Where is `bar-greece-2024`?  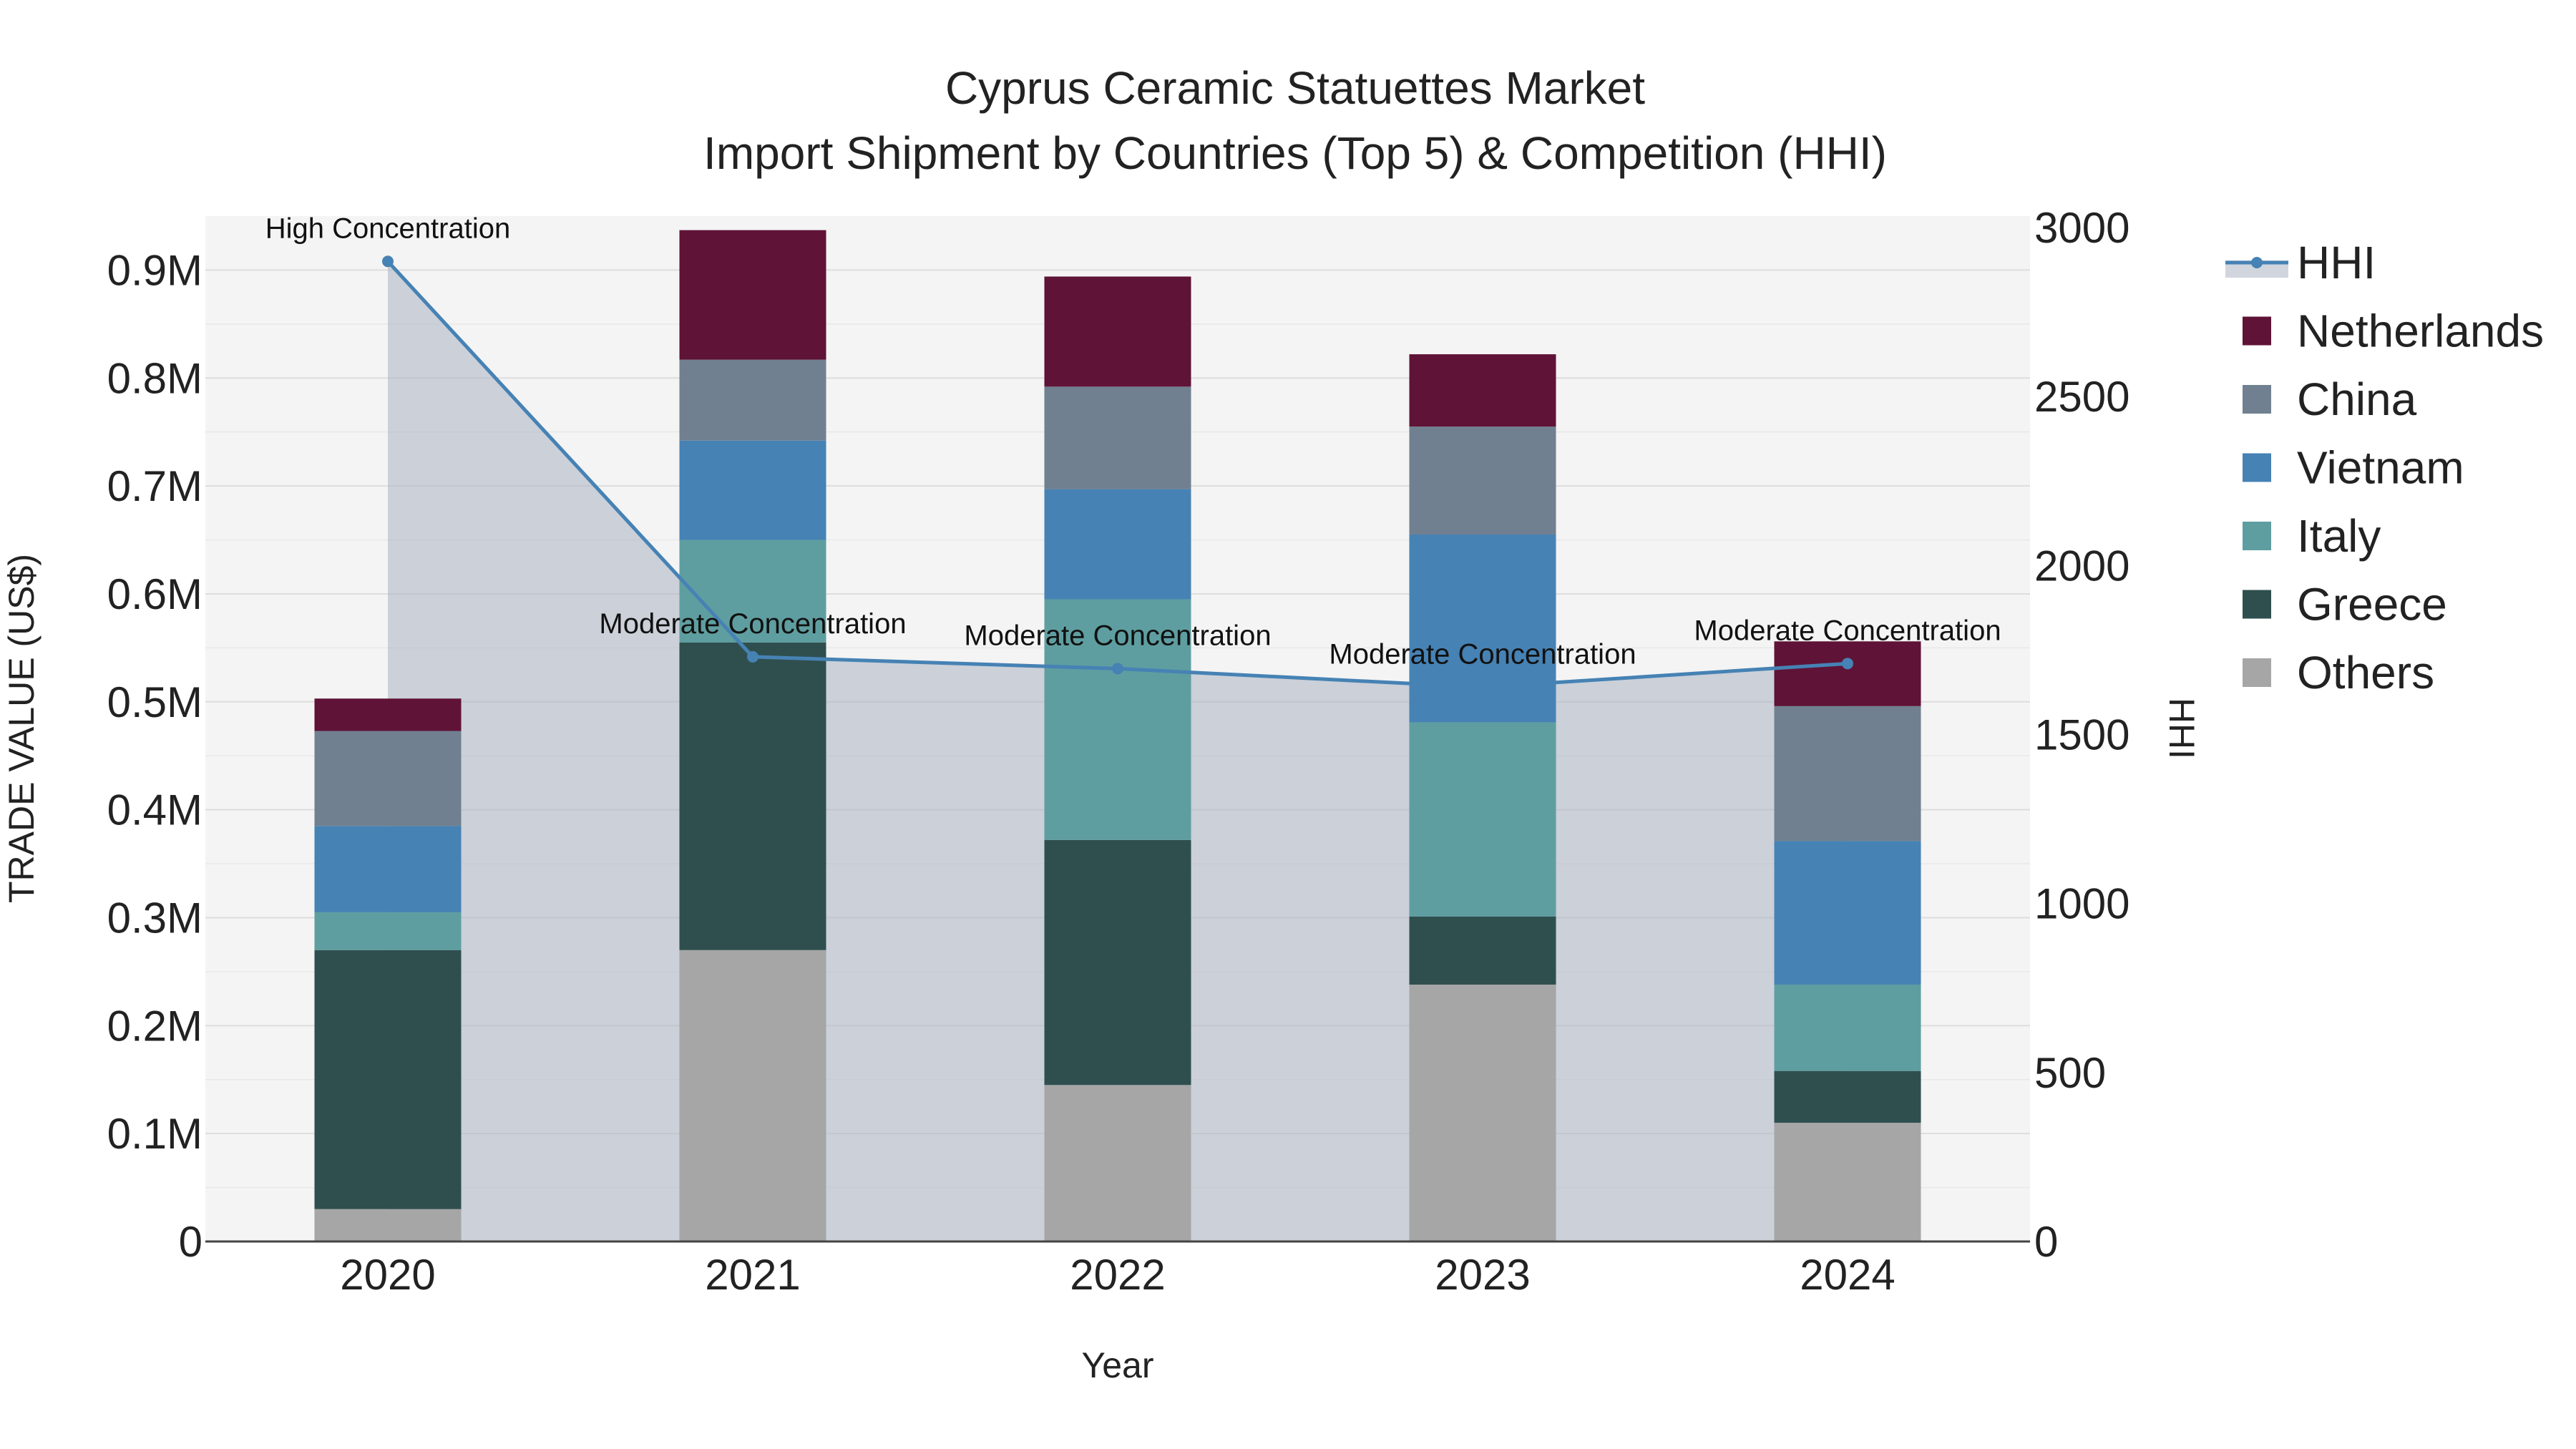 bar-greece-2024 is located at coordinates (1847, 1096).